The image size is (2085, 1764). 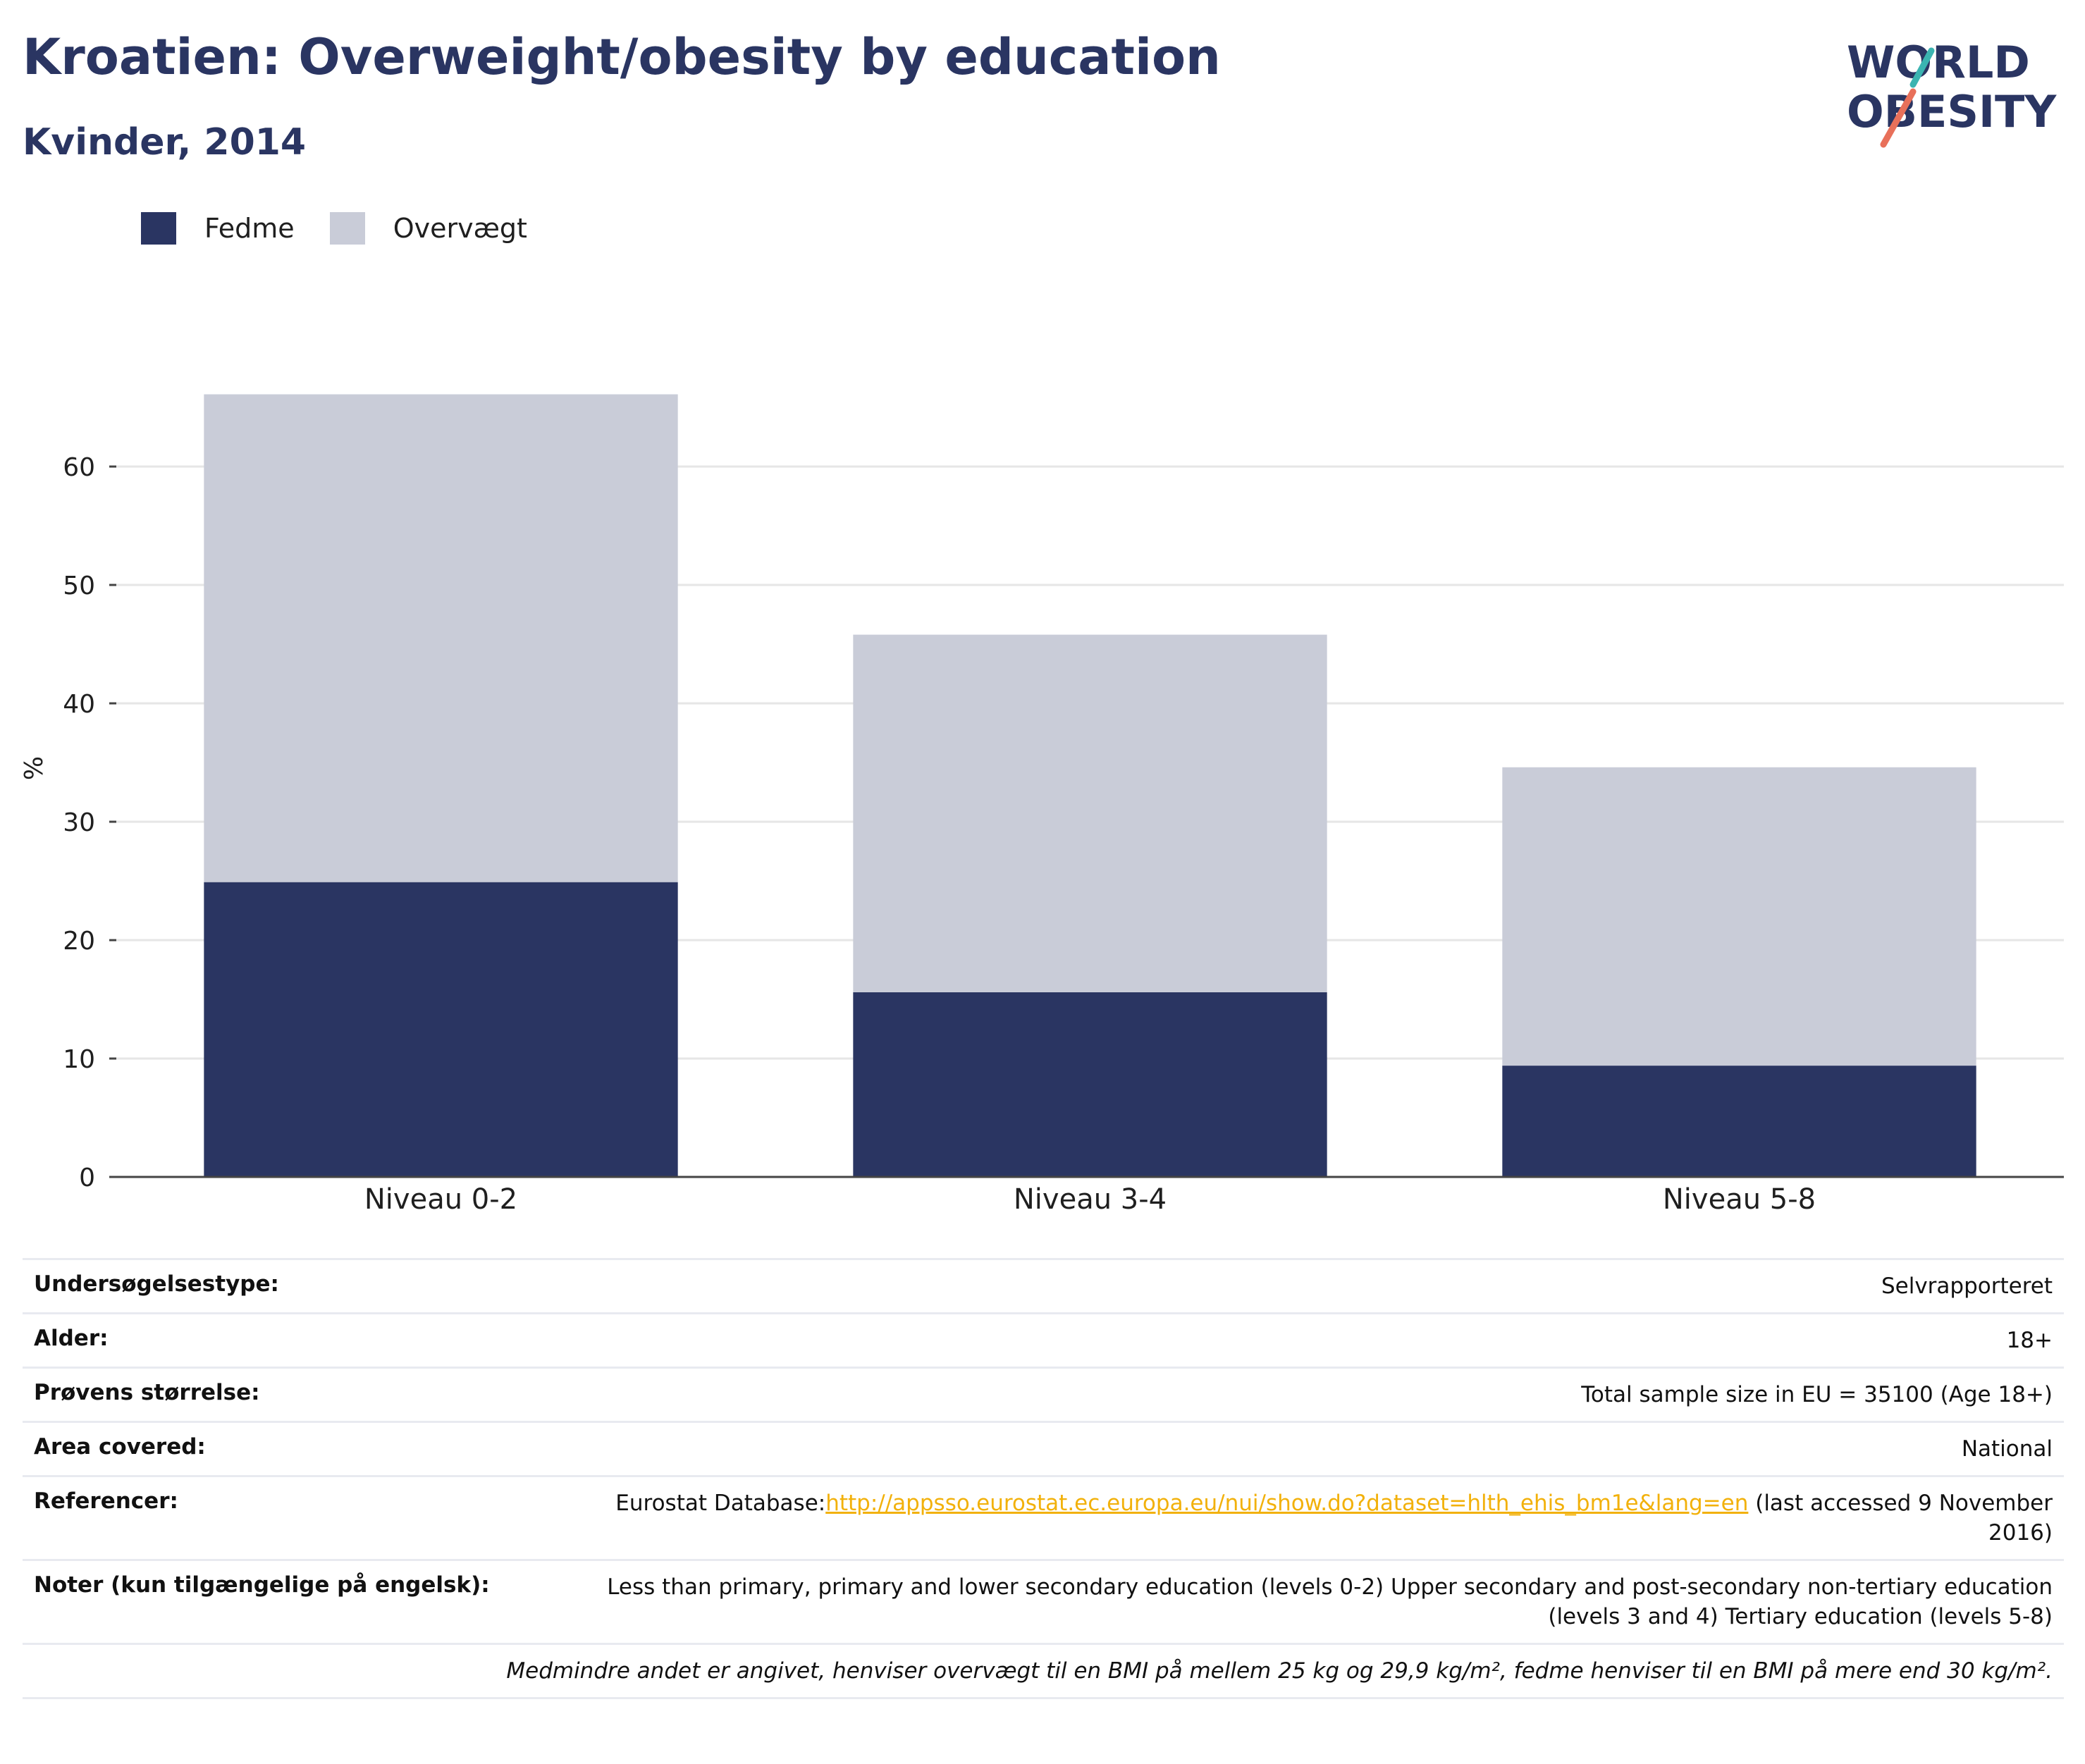 I want to click on meta-row: Undersøgelsestype: Selvrapporteret, so click(x=1043, y=1286).